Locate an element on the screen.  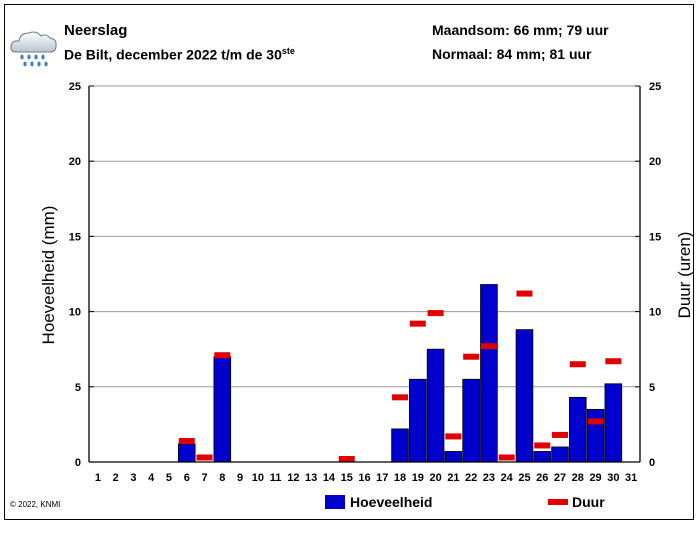
y-tick-label: 5 is located at coordinates (78, 388).